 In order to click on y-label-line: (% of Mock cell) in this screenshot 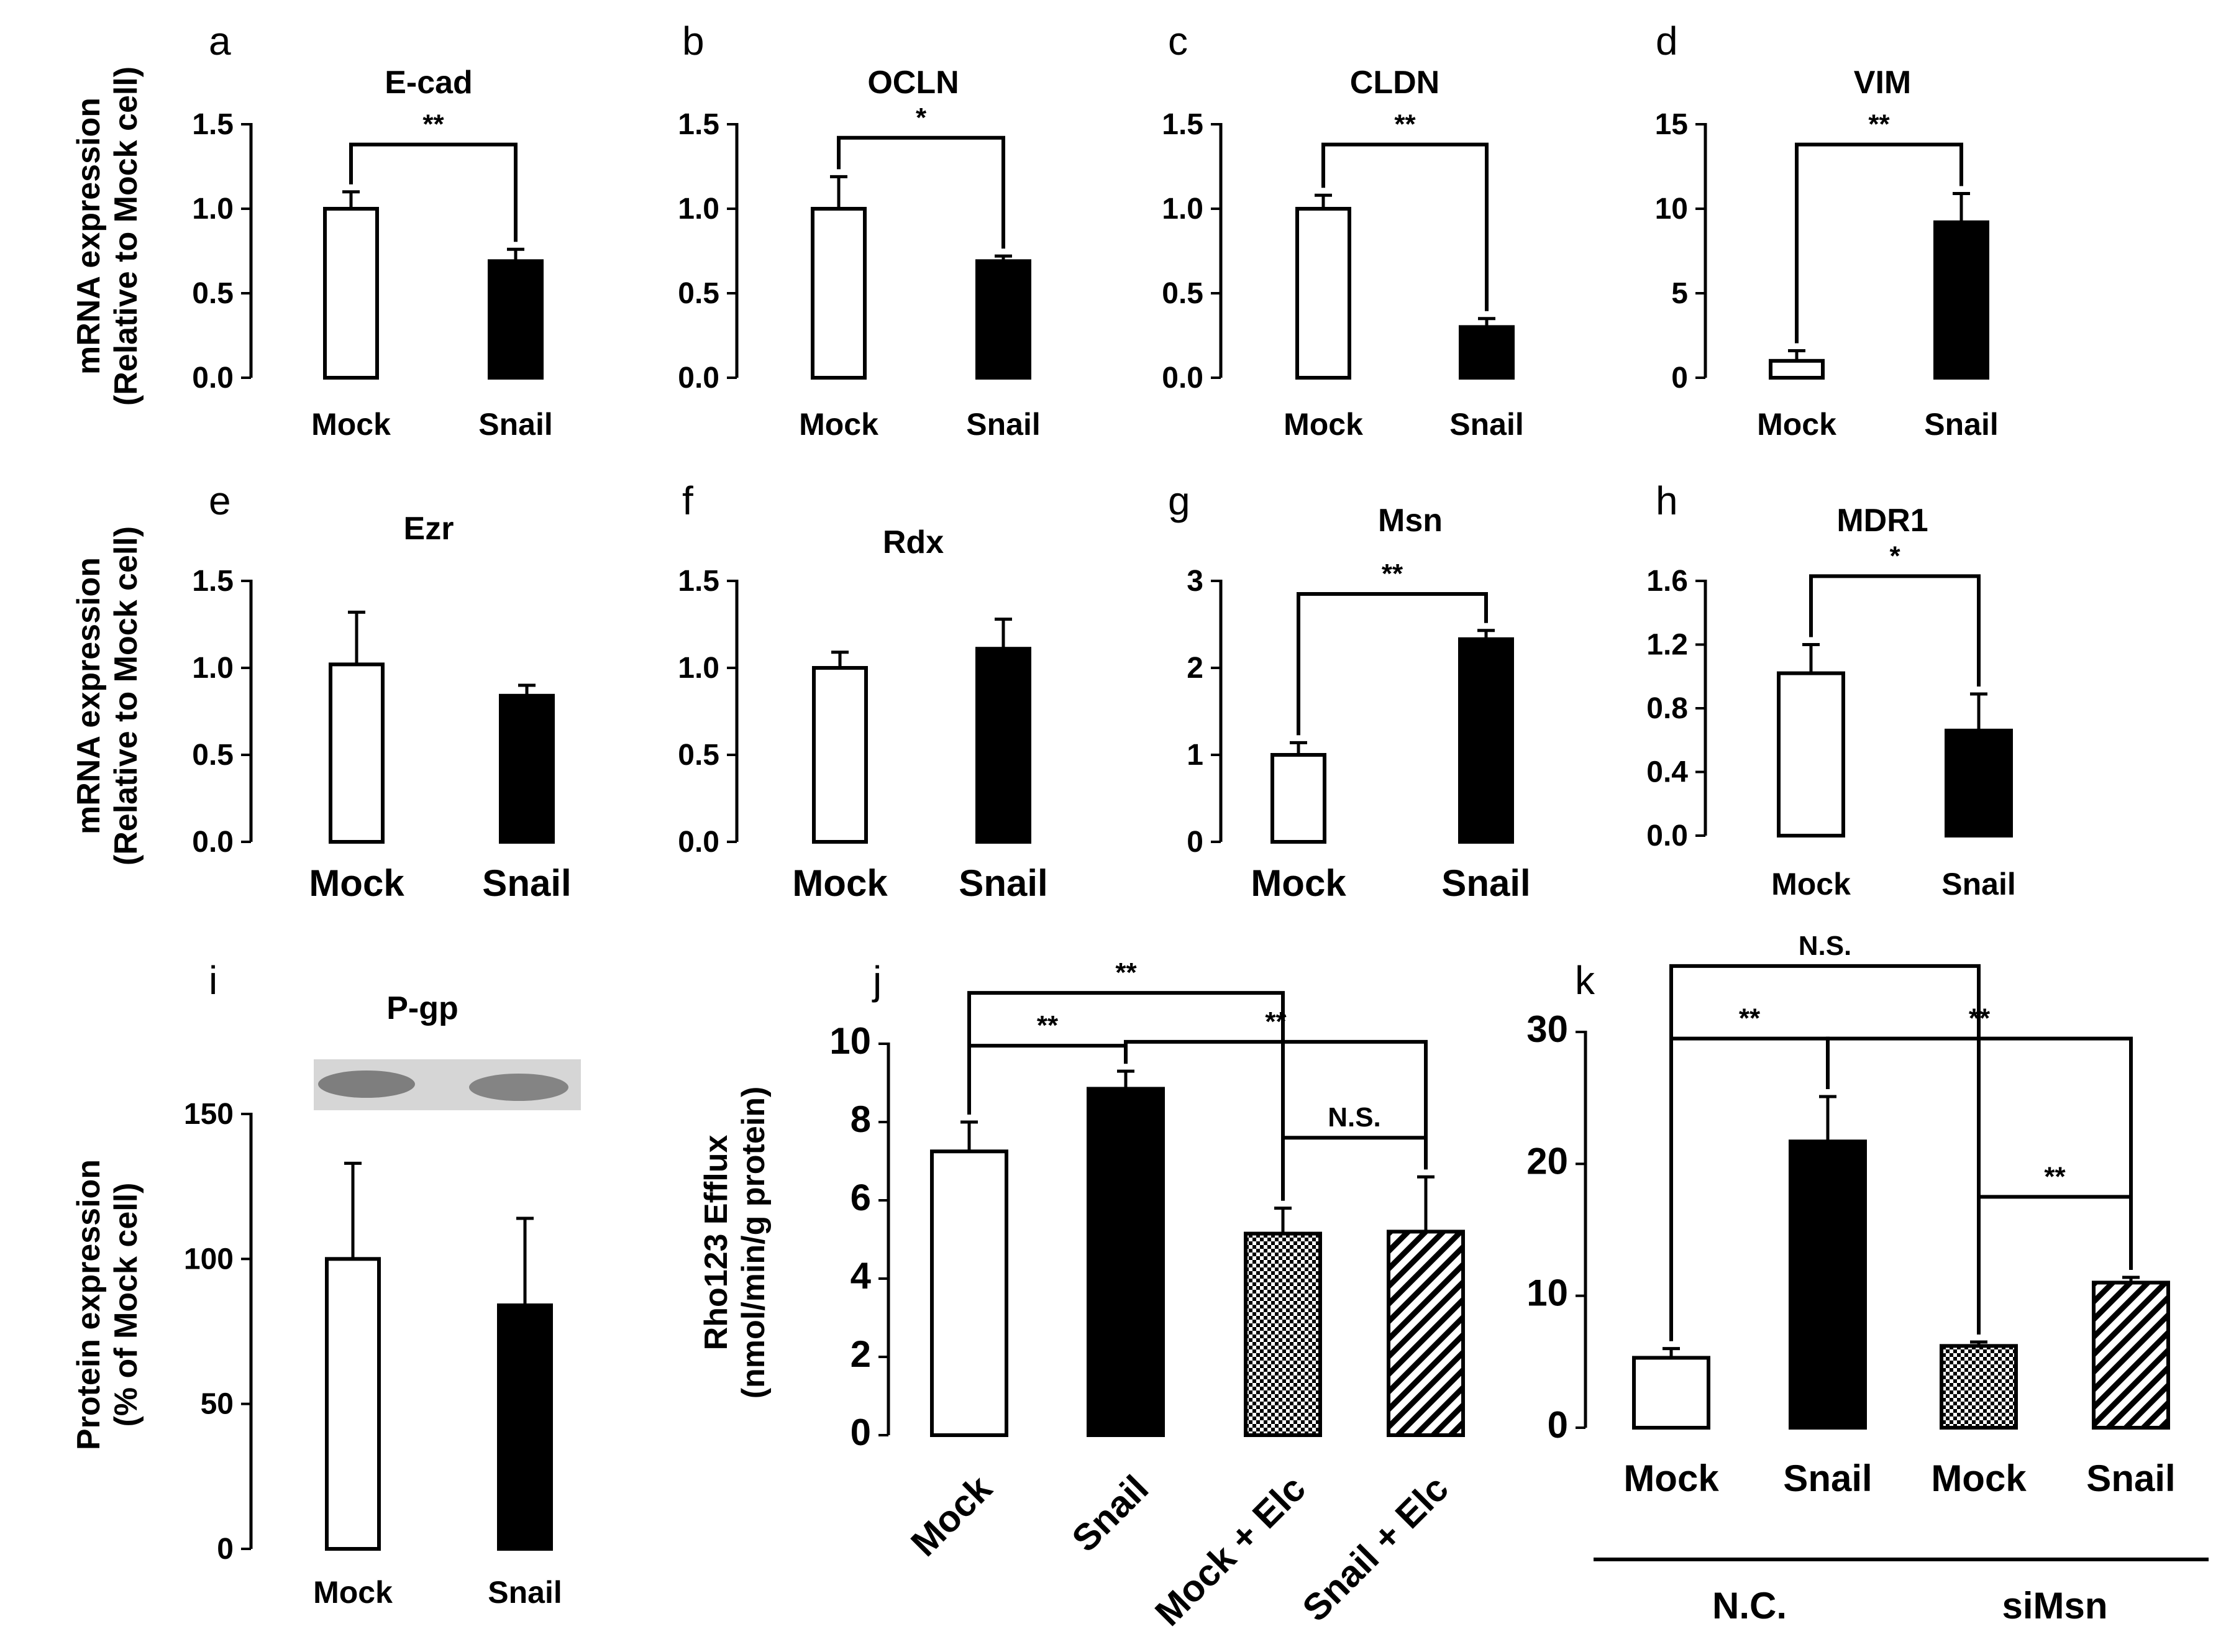, I will do `click(126, 1305)`.